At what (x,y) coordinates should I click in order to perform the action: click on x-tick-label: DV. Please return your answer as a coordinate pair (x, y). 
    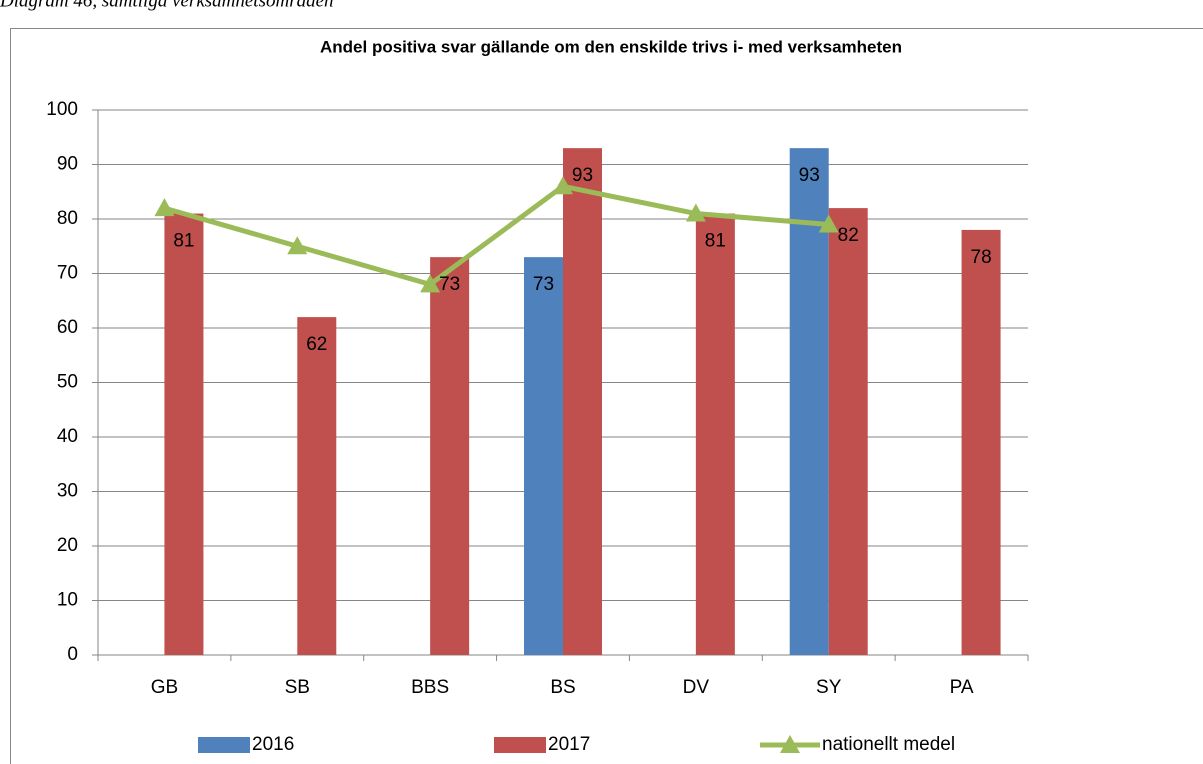
    Looking at the image, I should click on (696, 687).